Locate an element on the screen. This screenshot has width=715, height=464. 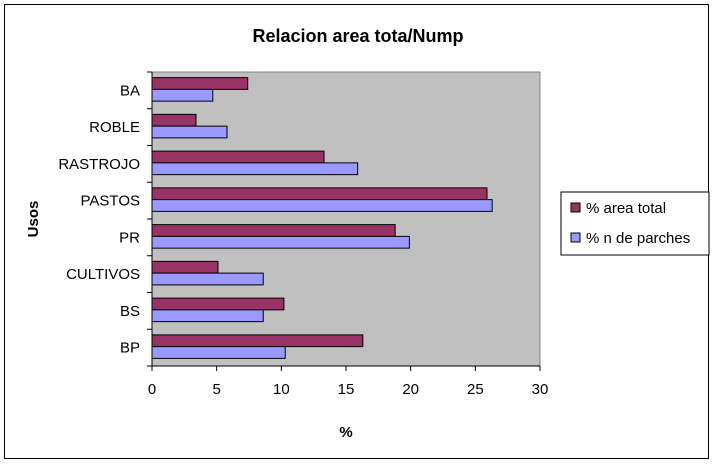
bar-area-total-rastrojo is located at coordinates (238, 157).